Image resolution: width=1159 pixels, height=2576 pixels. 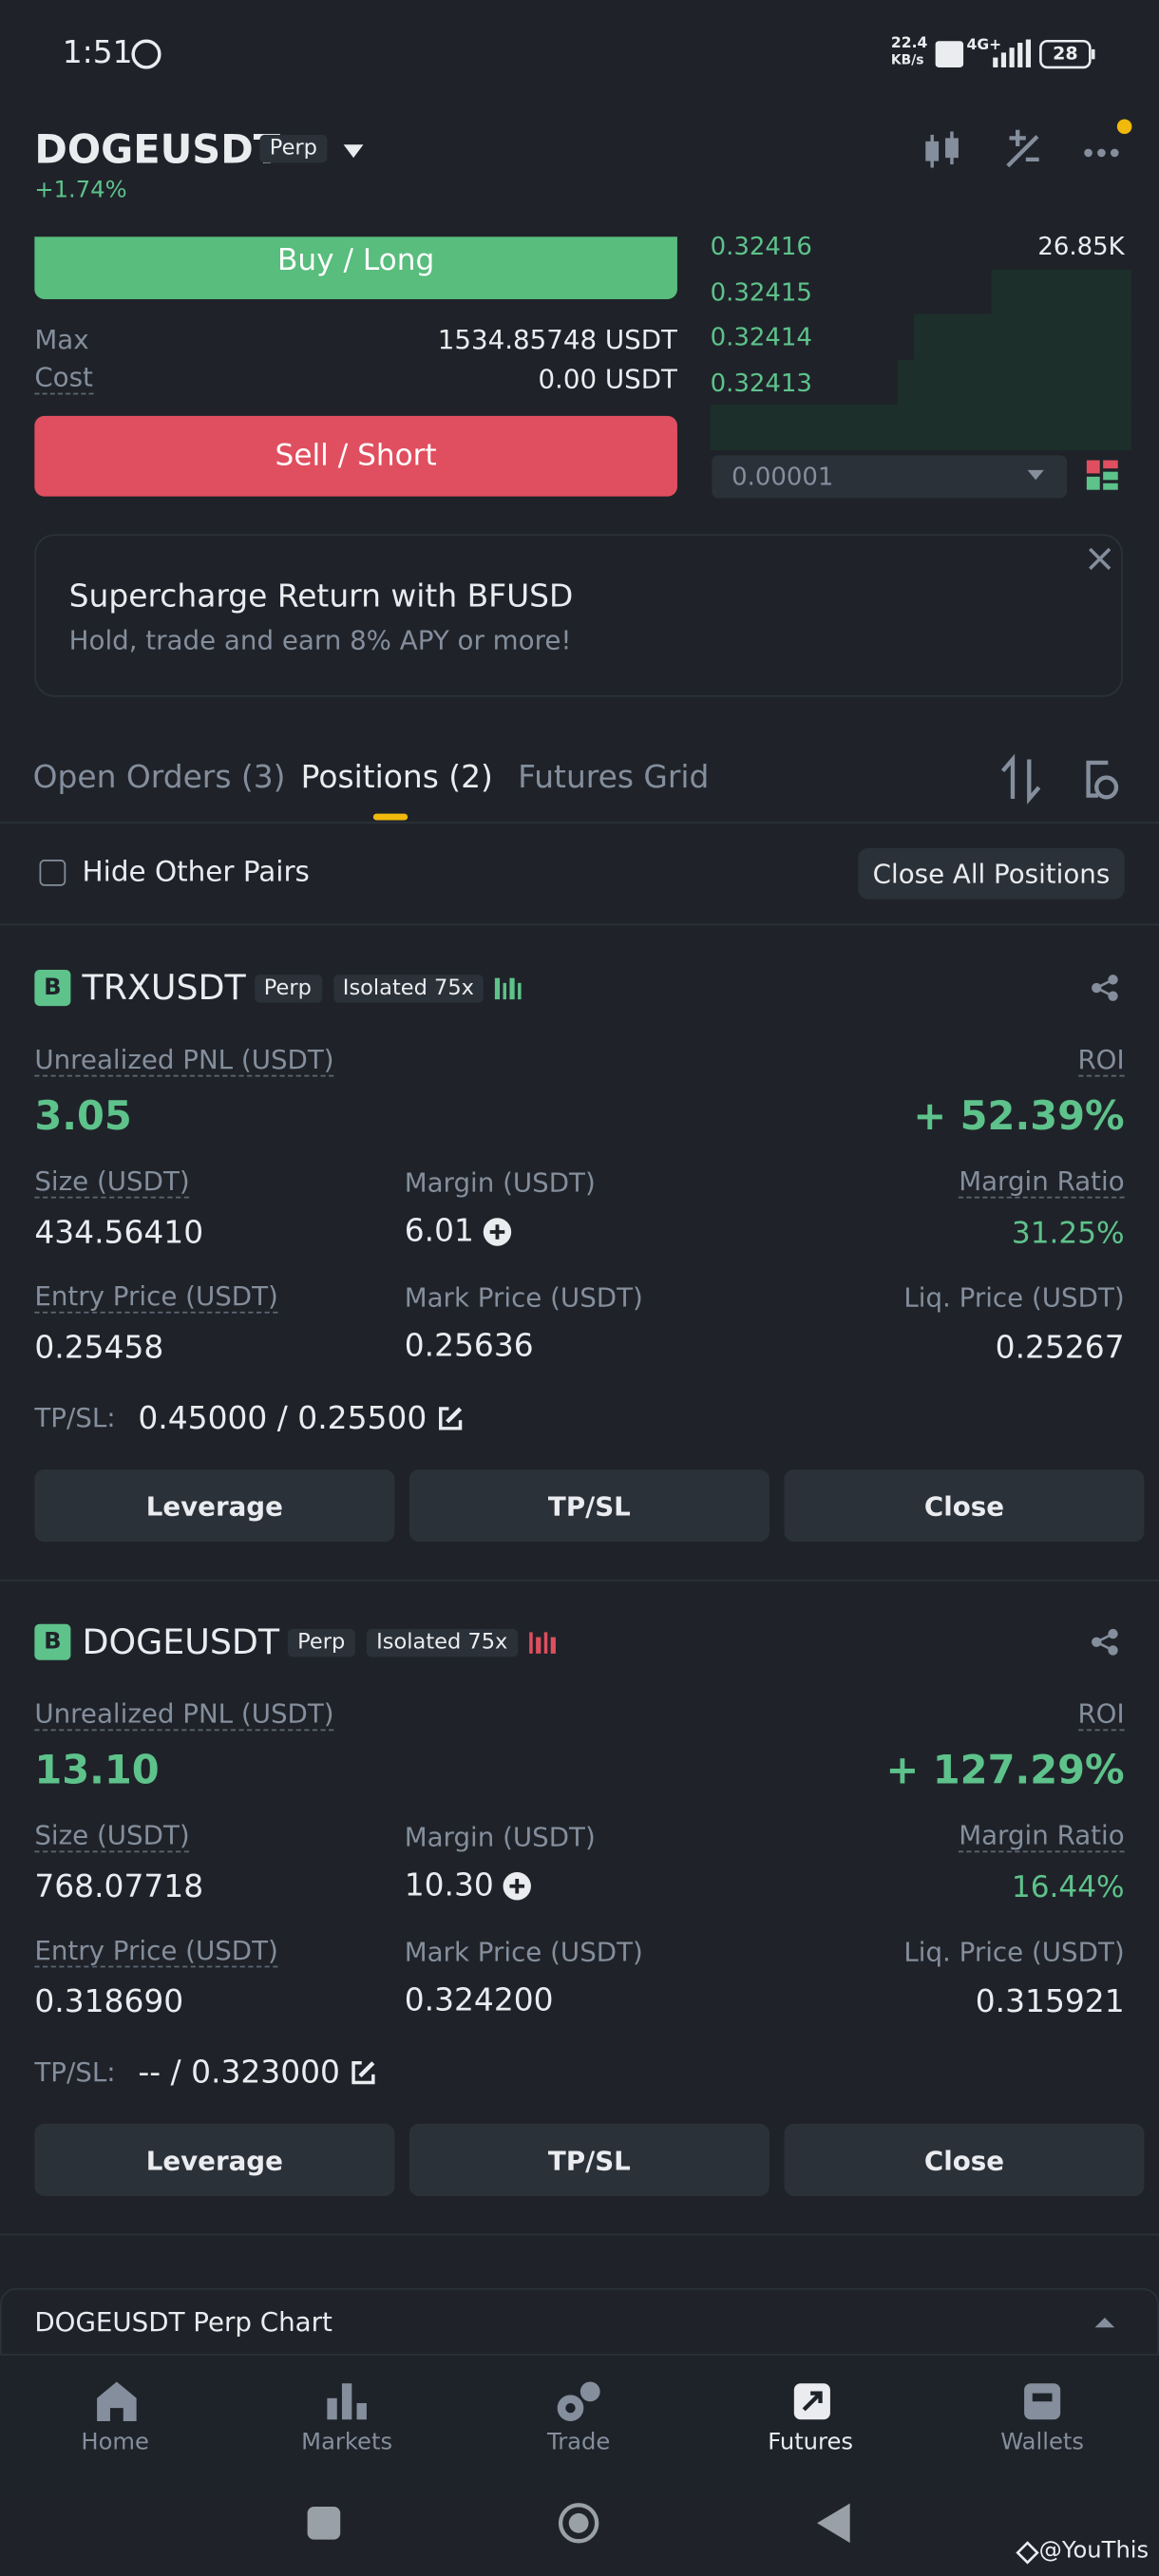 I want to click on symbol: DOGEUSDT, so click(x=157, y=149).